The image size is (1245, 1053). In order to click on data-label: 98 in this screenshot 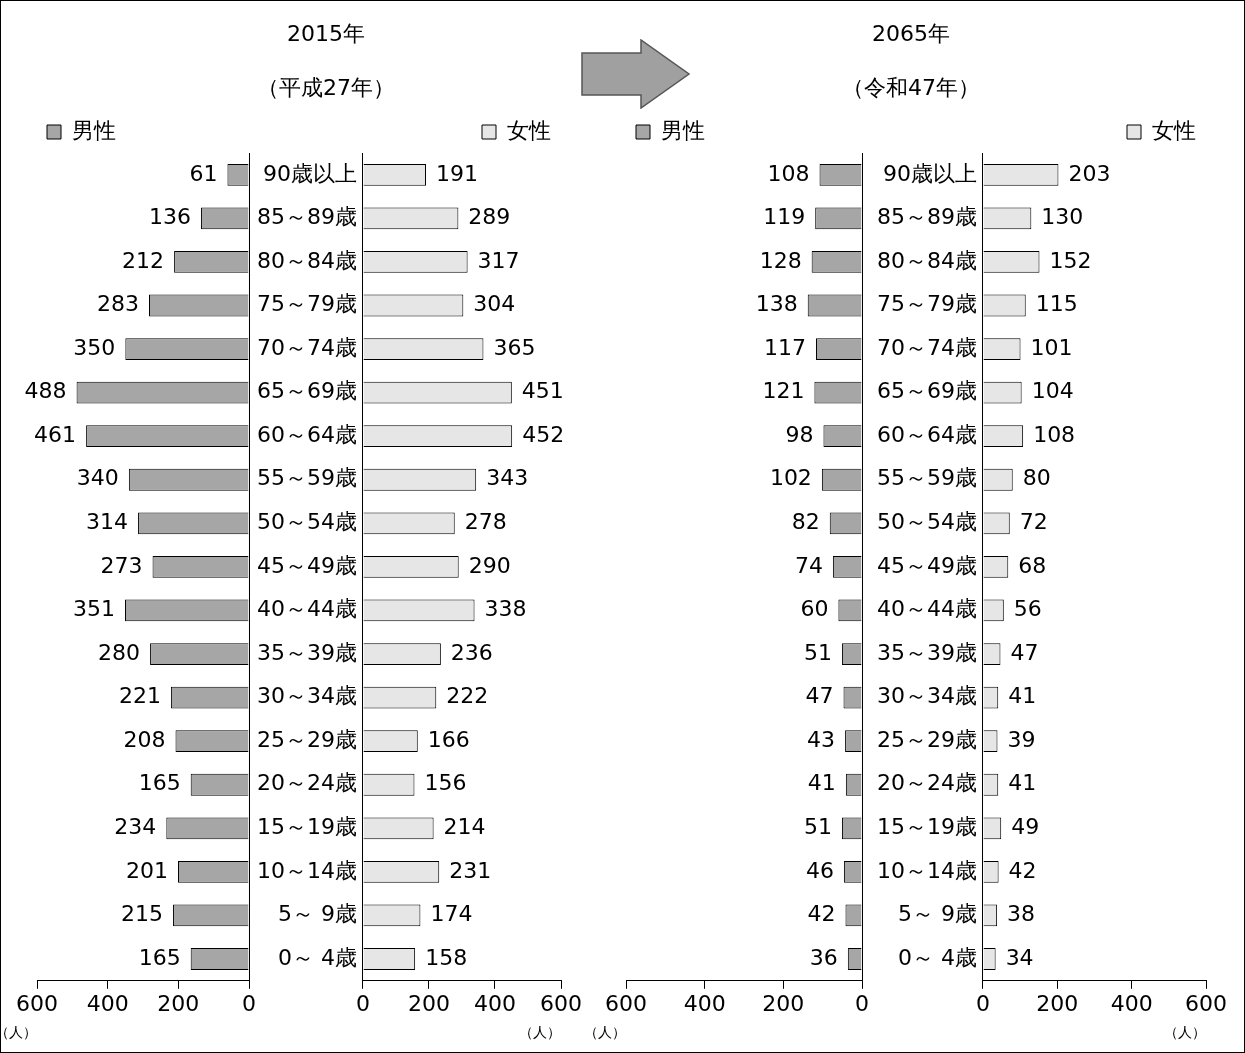, I will do `click(799, 434)`.